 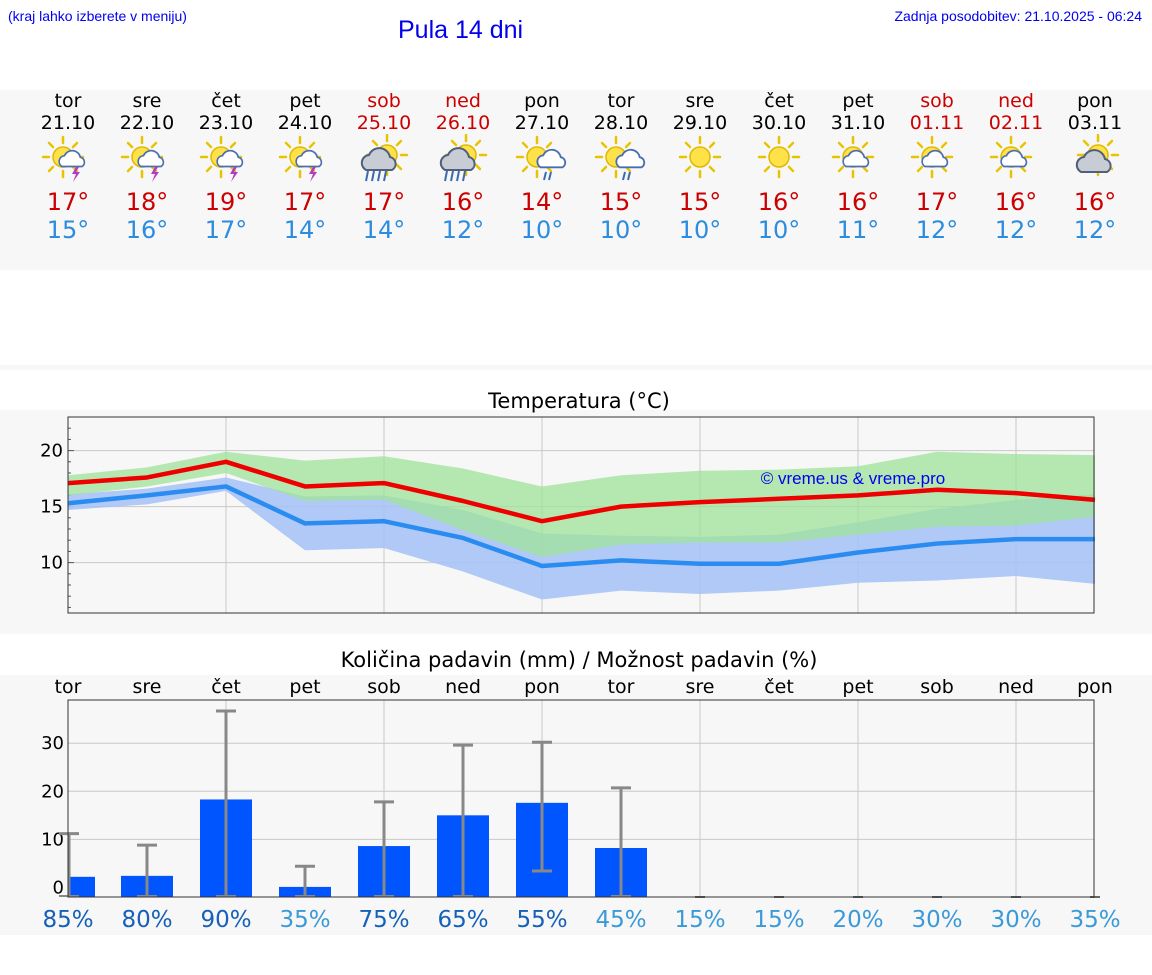 I want to click on min-temp: 17°, so click(x=226, y=230).